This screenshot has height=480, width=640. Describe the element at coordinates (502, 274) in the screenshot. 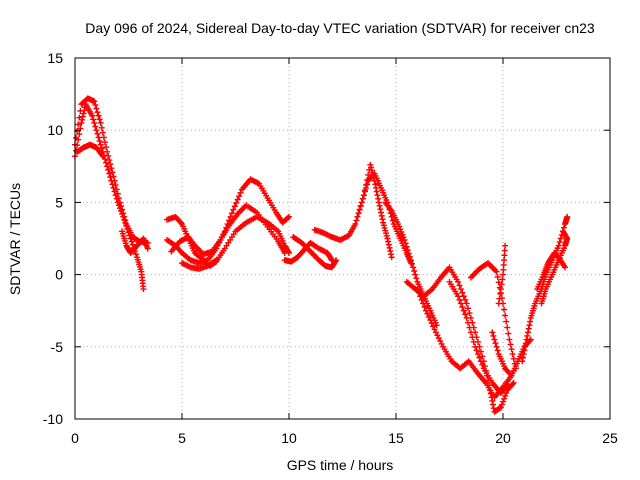

I see `series-track-s` at that location.